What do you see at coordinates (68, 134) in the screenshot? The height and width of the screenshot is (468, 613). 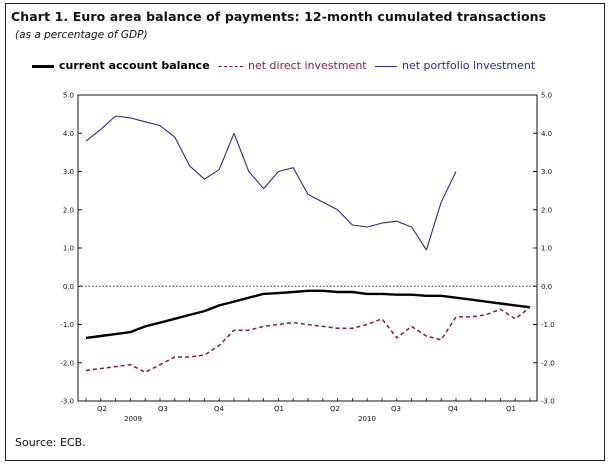 I see `y-tick-label-left: 4.0` at bounding box center [68, 134].